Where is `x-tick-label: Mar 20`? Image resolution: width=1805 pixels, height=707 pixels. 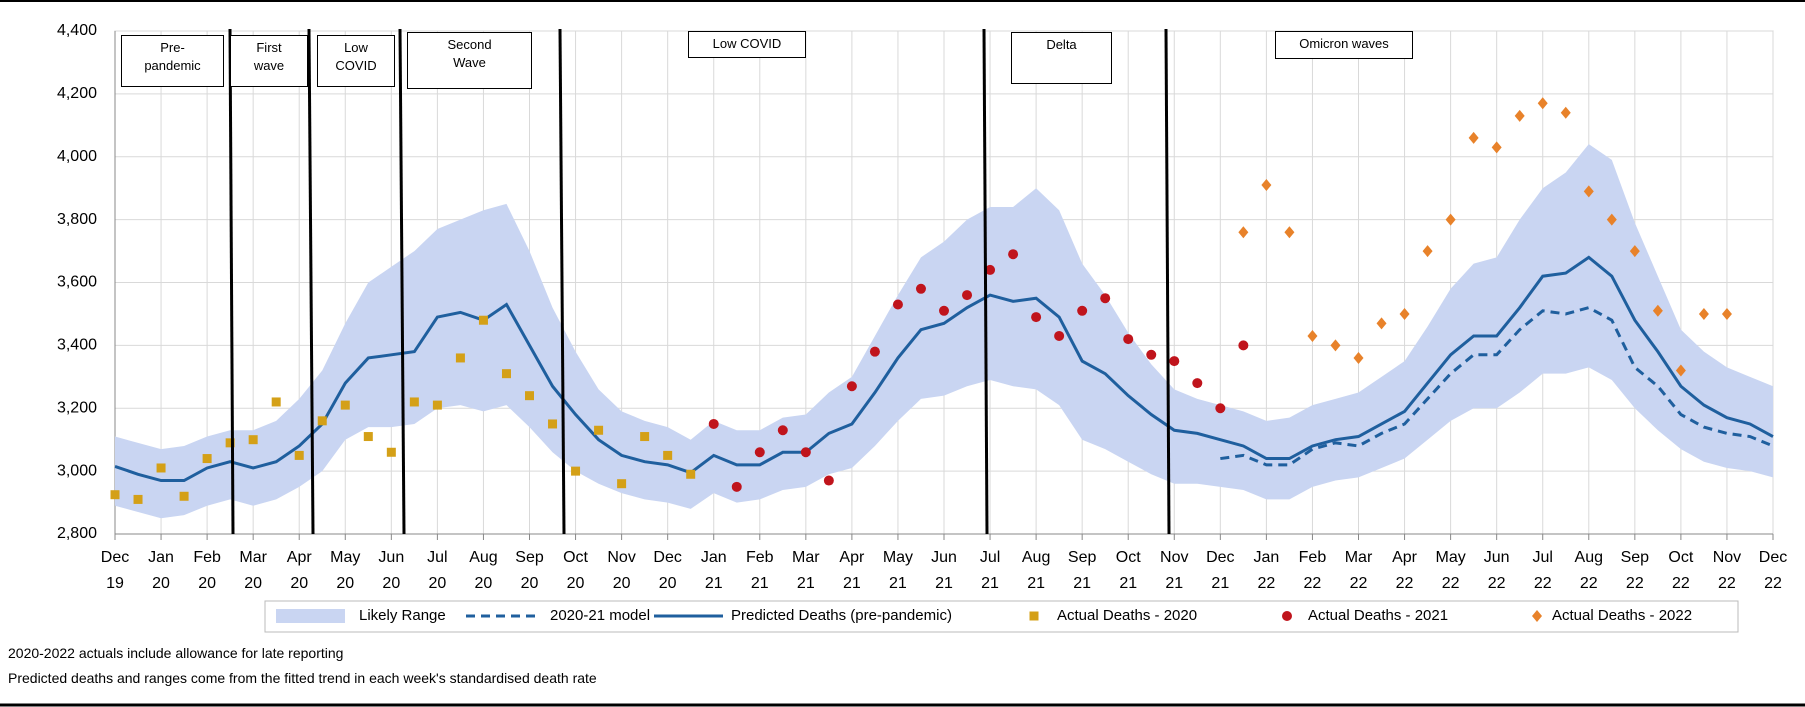
x-tick-label: Mar 20 is located at coordinates (253, 570).